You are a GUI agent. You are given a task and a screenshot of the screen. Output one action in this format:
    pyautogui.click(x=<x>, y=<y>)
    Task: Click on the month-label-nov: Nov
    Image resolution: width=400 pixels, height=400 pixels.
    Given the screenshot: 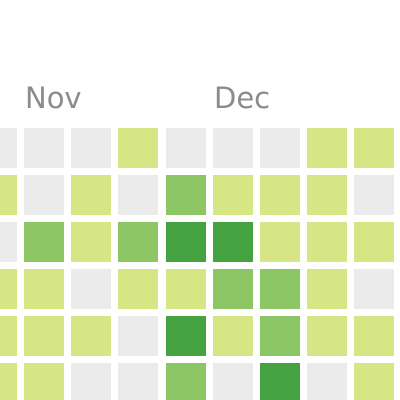 What is the action you would take?
    pyautogui.click(x=53, y=98)
    